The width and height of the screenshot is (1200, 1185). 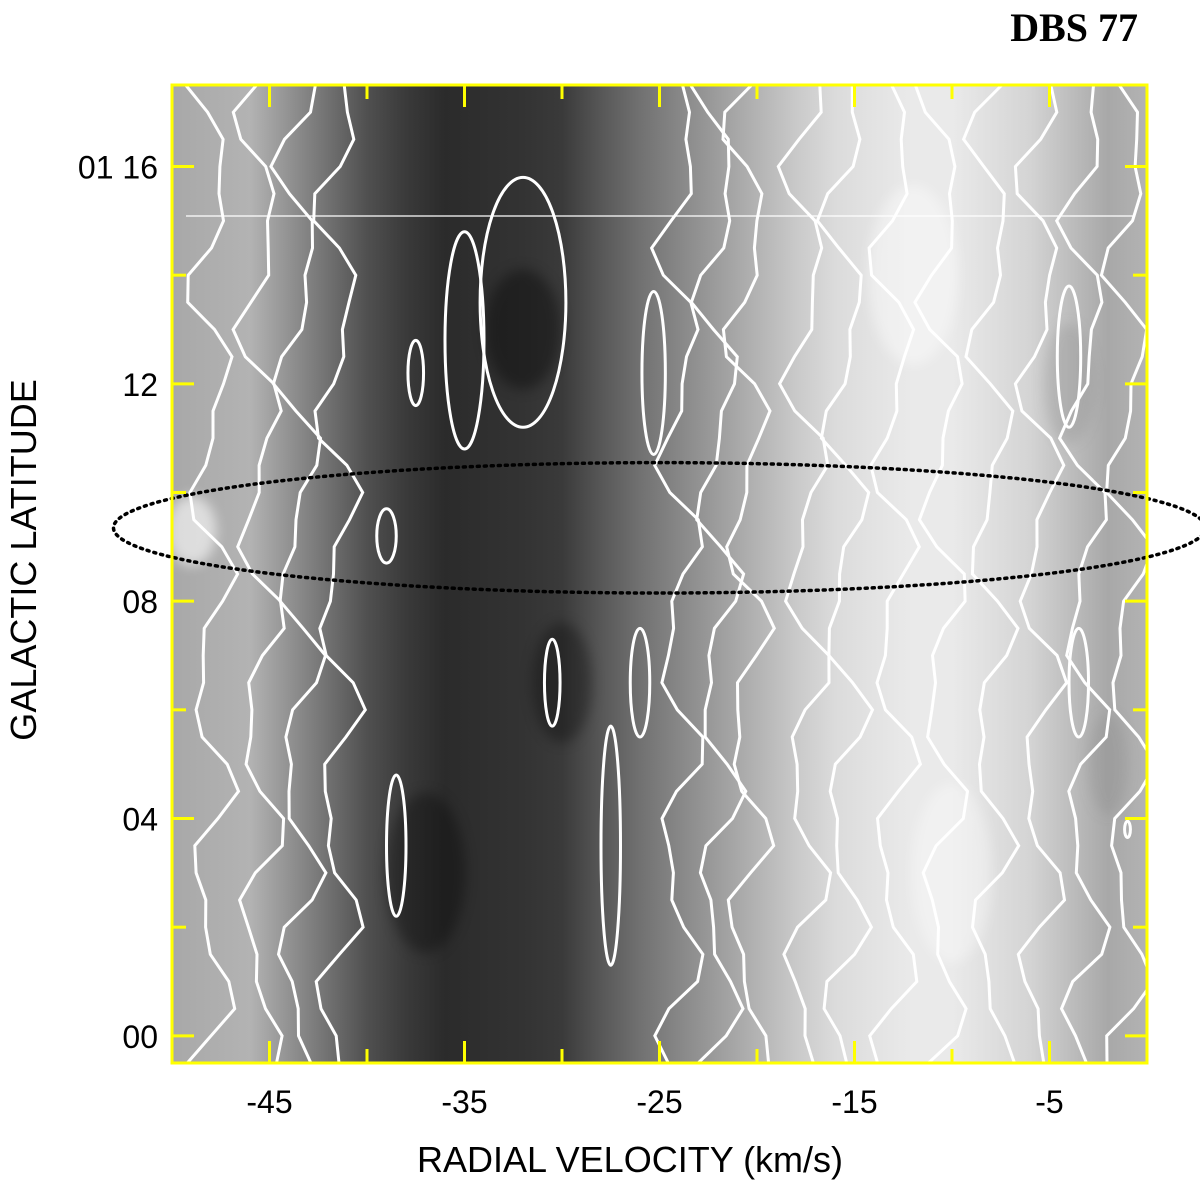 I want to click on x-tick-label: -5, so click(x=1049, y=1102).